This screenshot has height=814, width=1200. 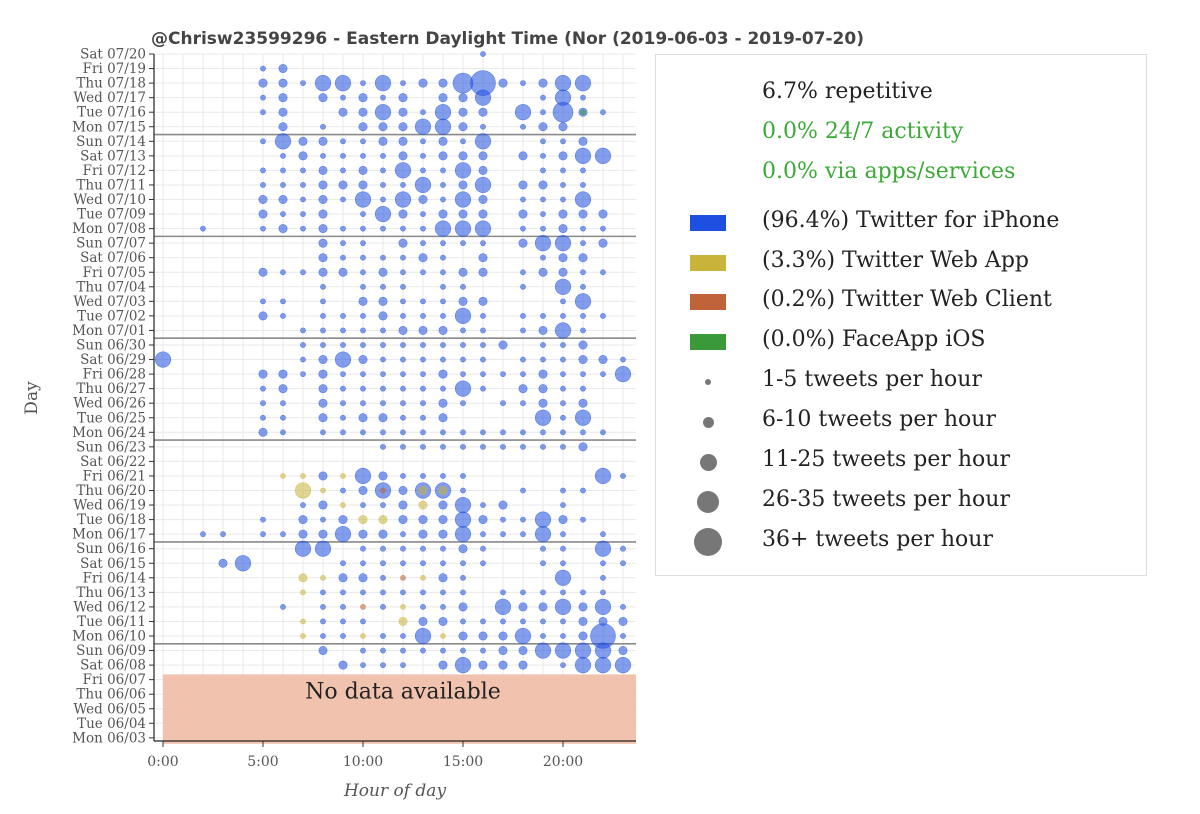 I want to click on y-tick-label: Tue 06/18, so click(x=111, y=520).